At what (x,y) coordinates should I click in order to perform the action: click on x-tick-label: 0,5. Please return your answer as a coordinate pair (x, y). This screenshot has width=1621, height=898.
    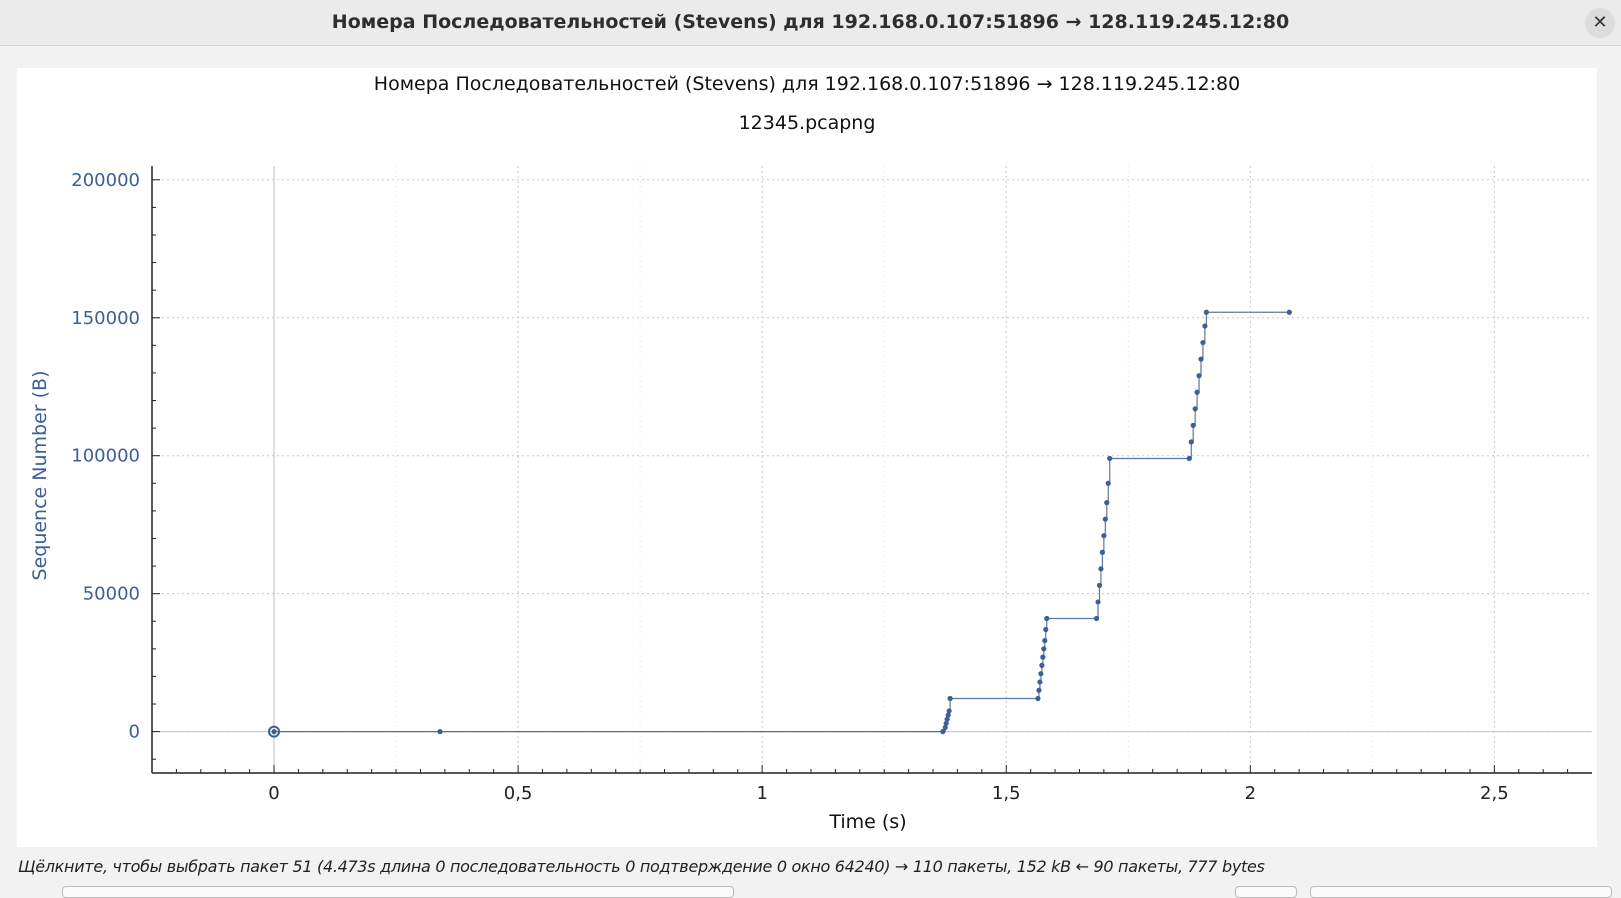
    Looking at the image, I should click on (518, 793).